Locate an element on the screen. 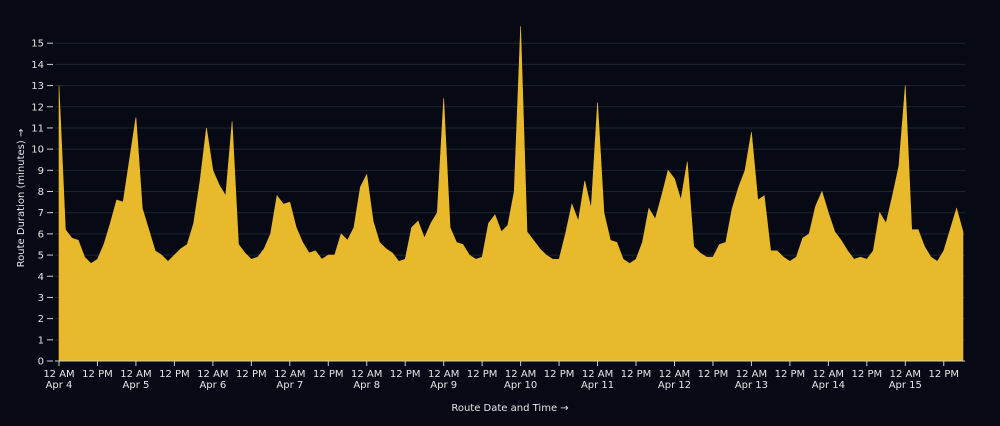 This screenshot has width=1000, height=426. x-tick-sublabel: Apr 12 is located at coordinates (674, 385).